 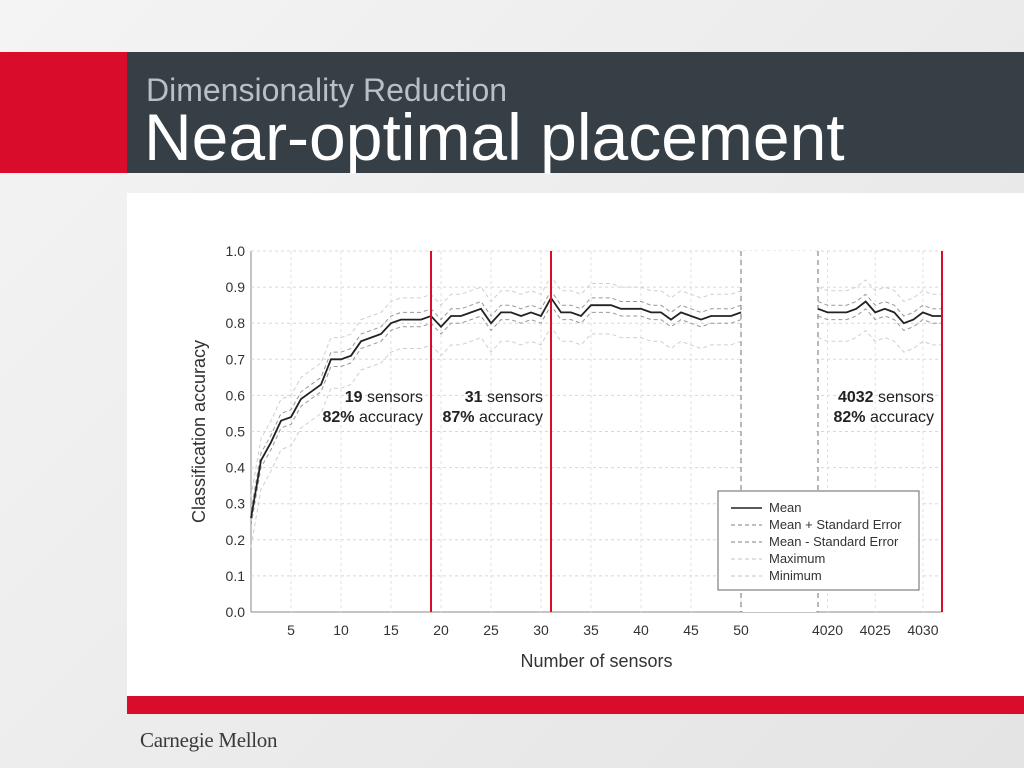 I want to click on y-tick-label: 0.7, so click(x=236, y=359).